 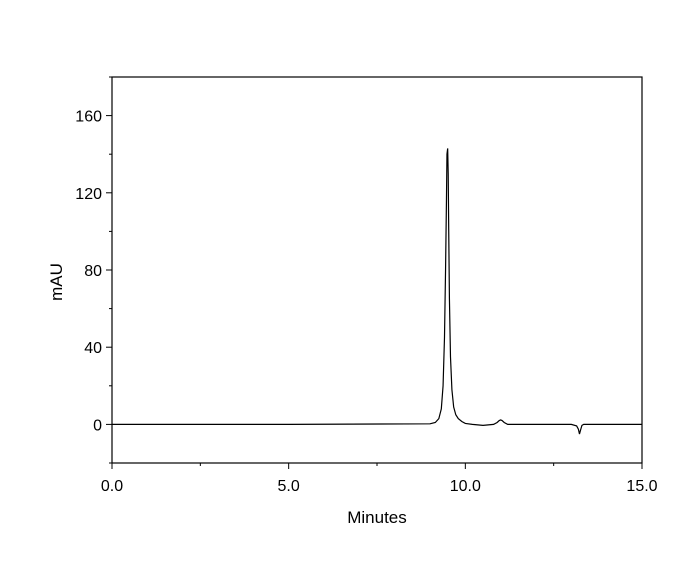 What do you see at coordinates (112, 486) in the screenshot?
I see `x-tick-label: 0.0` at bounding box center [112, 486].